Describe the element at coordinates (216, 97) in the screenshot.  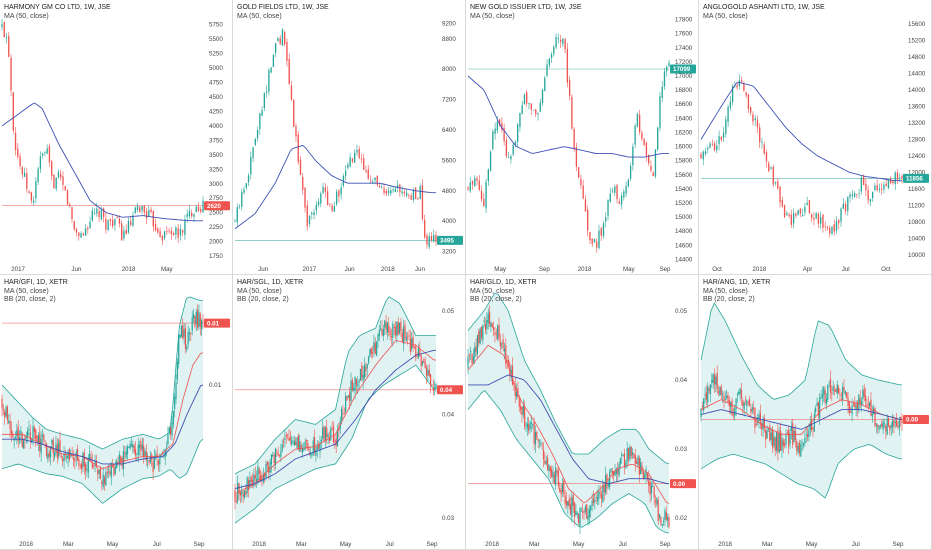
I see `y-tick-label: 4500` at that location.